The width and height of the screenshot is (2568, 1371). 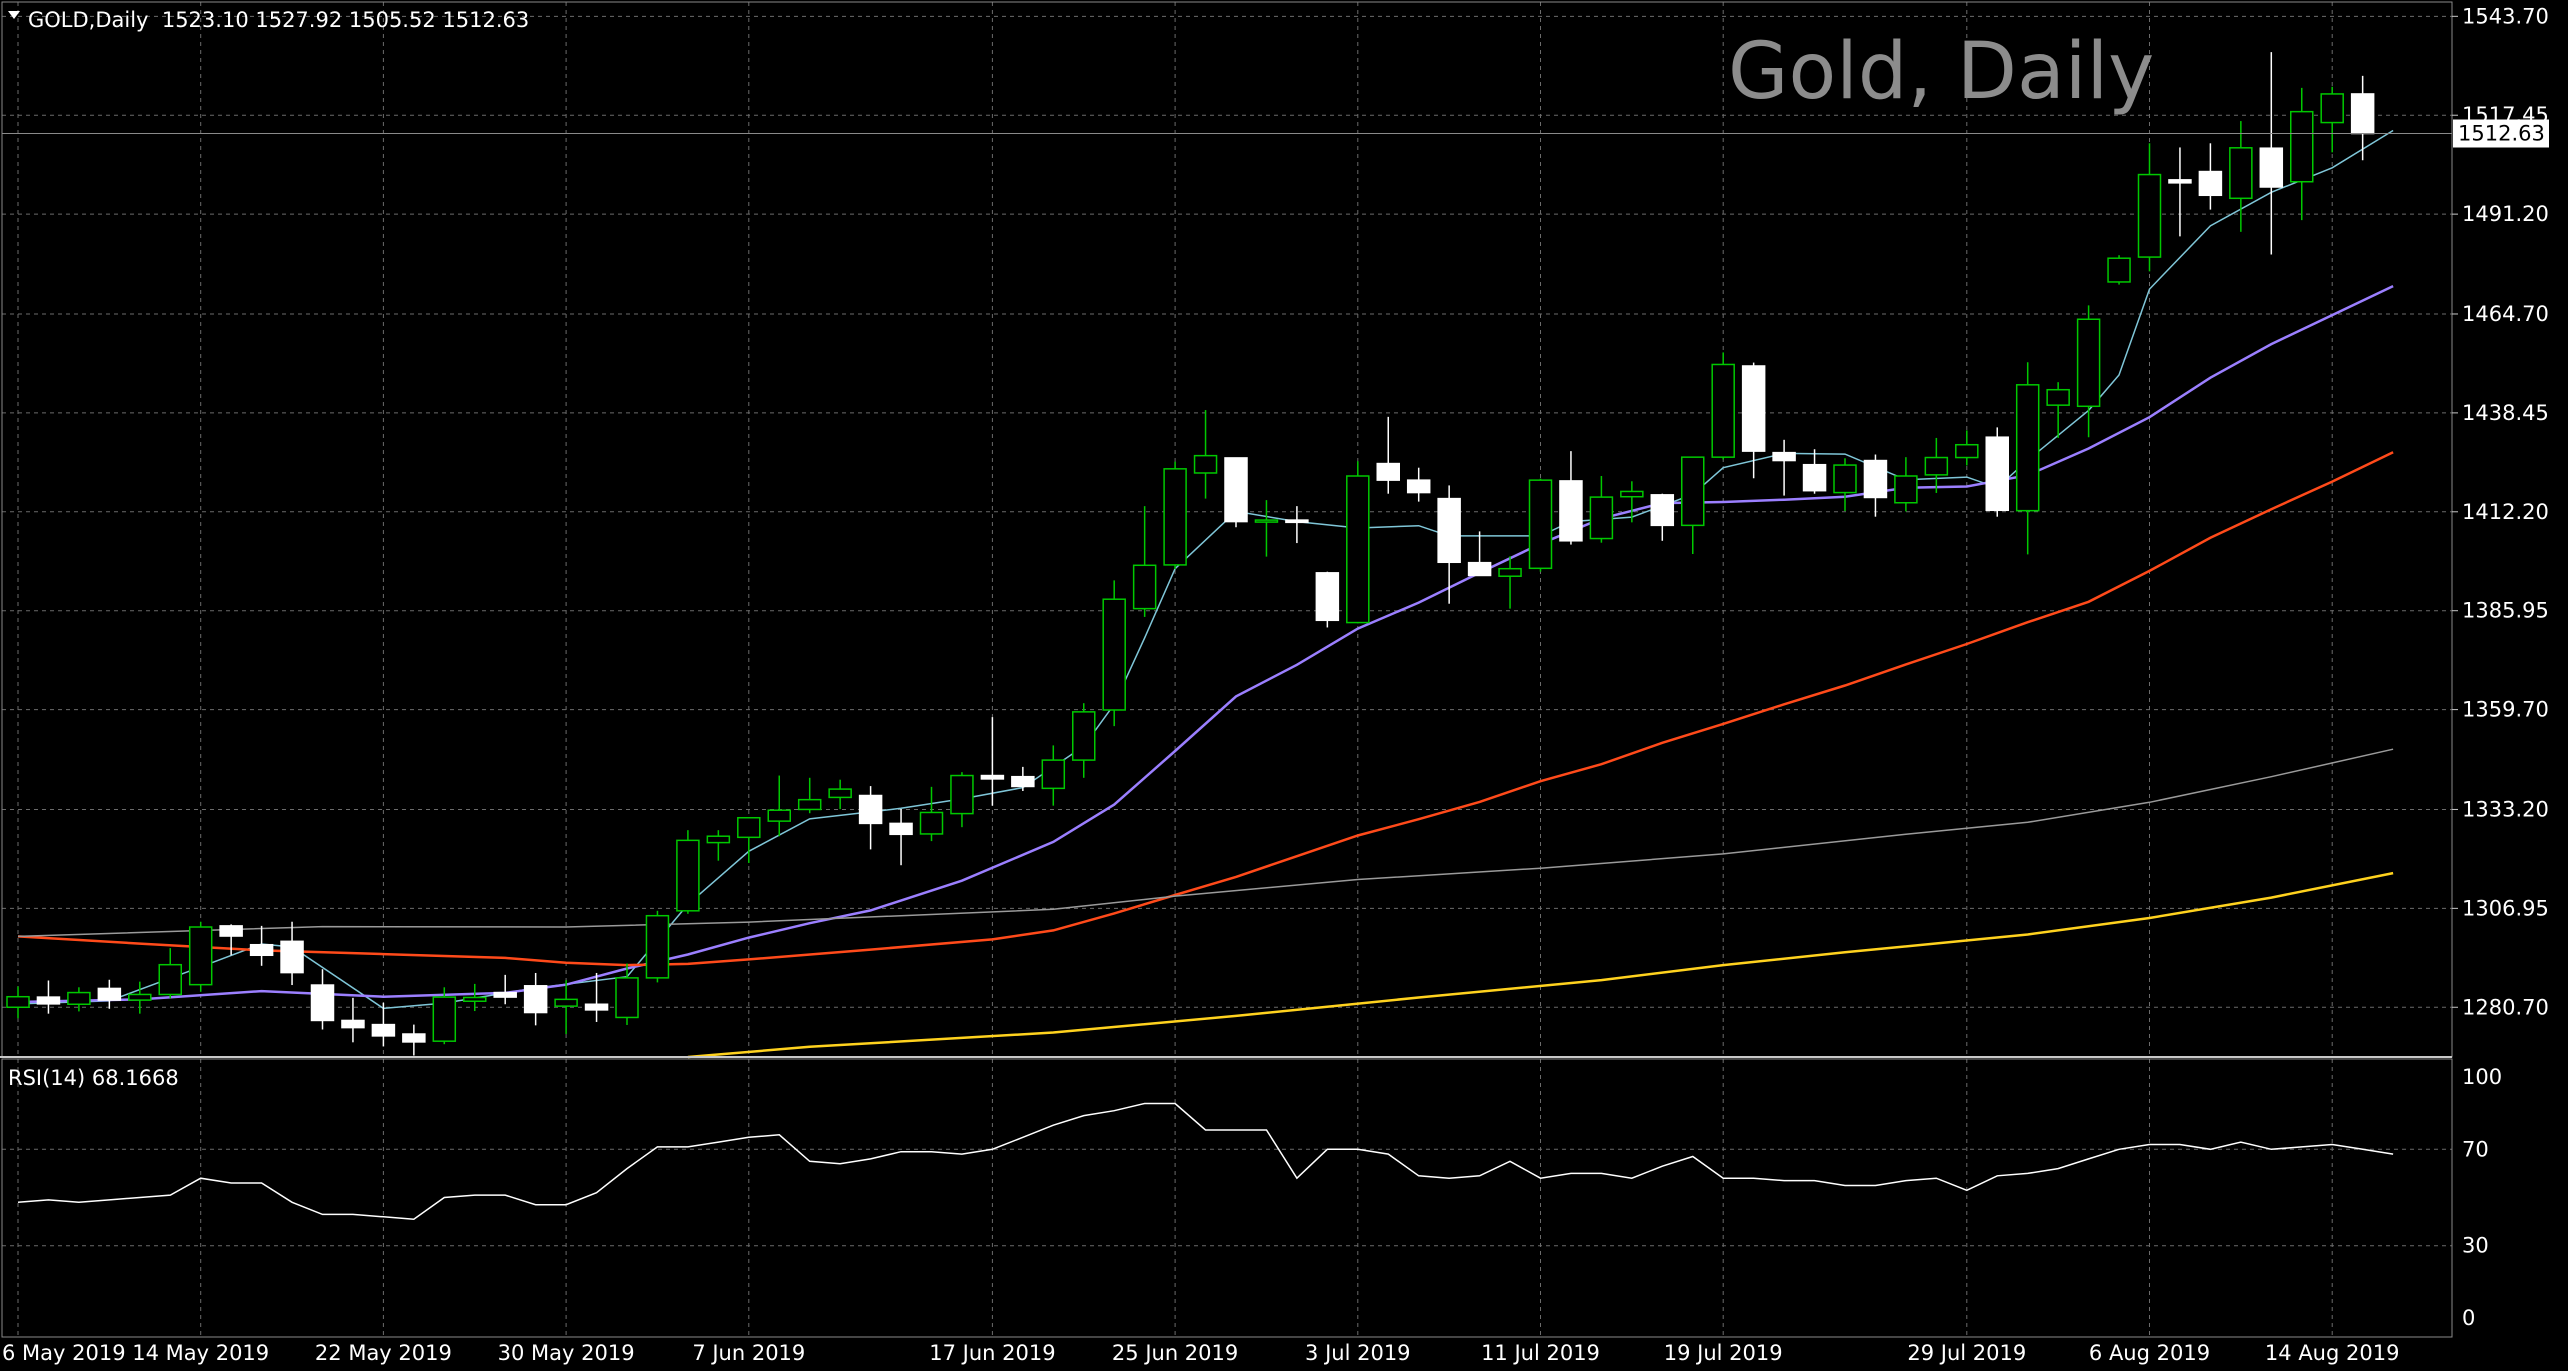 What do you see at coordinates (200, 1353) in the screenshot?
I see `time-tick-label: 14 May 2019` at bounding box center [200, 1353].